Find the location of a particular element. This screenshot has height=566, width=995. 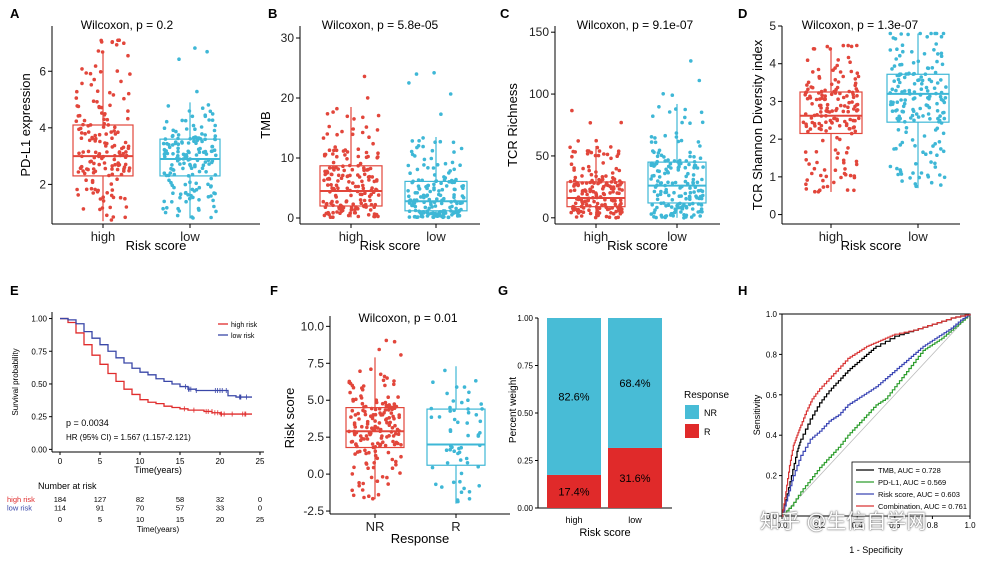

chart-title: Wilcoxon, p = 5.8e-05 is located at coordinates (380, 25).